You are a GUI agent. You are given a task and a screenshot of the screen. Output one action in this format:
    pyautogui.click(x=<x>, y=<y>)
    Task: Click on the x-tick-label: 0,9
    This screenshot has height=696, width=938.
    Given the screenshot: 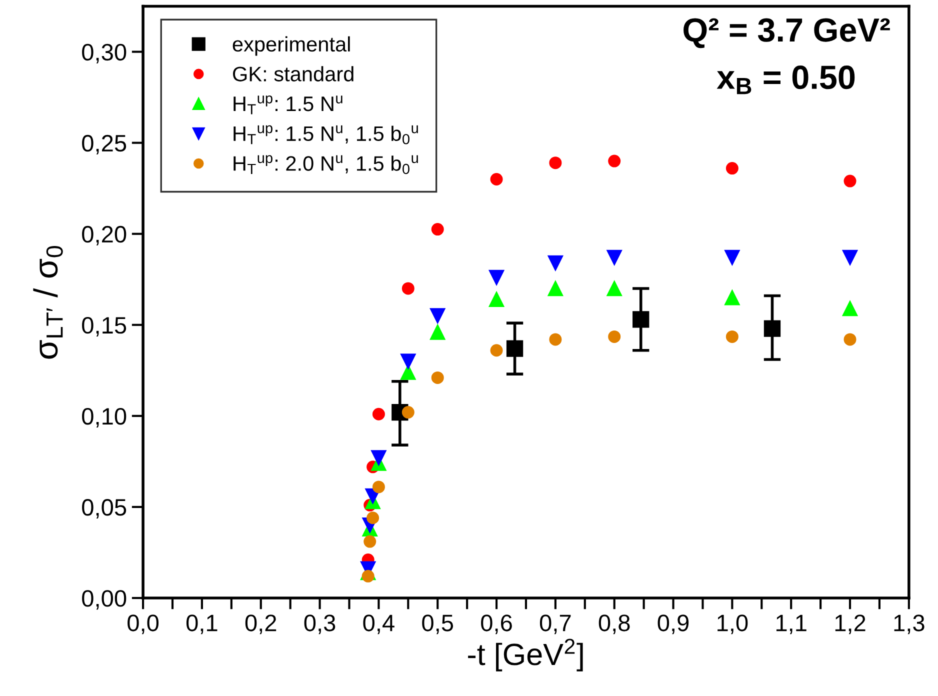 What is the action you would take?
    pyautogui.click(x=673, y=624)
    